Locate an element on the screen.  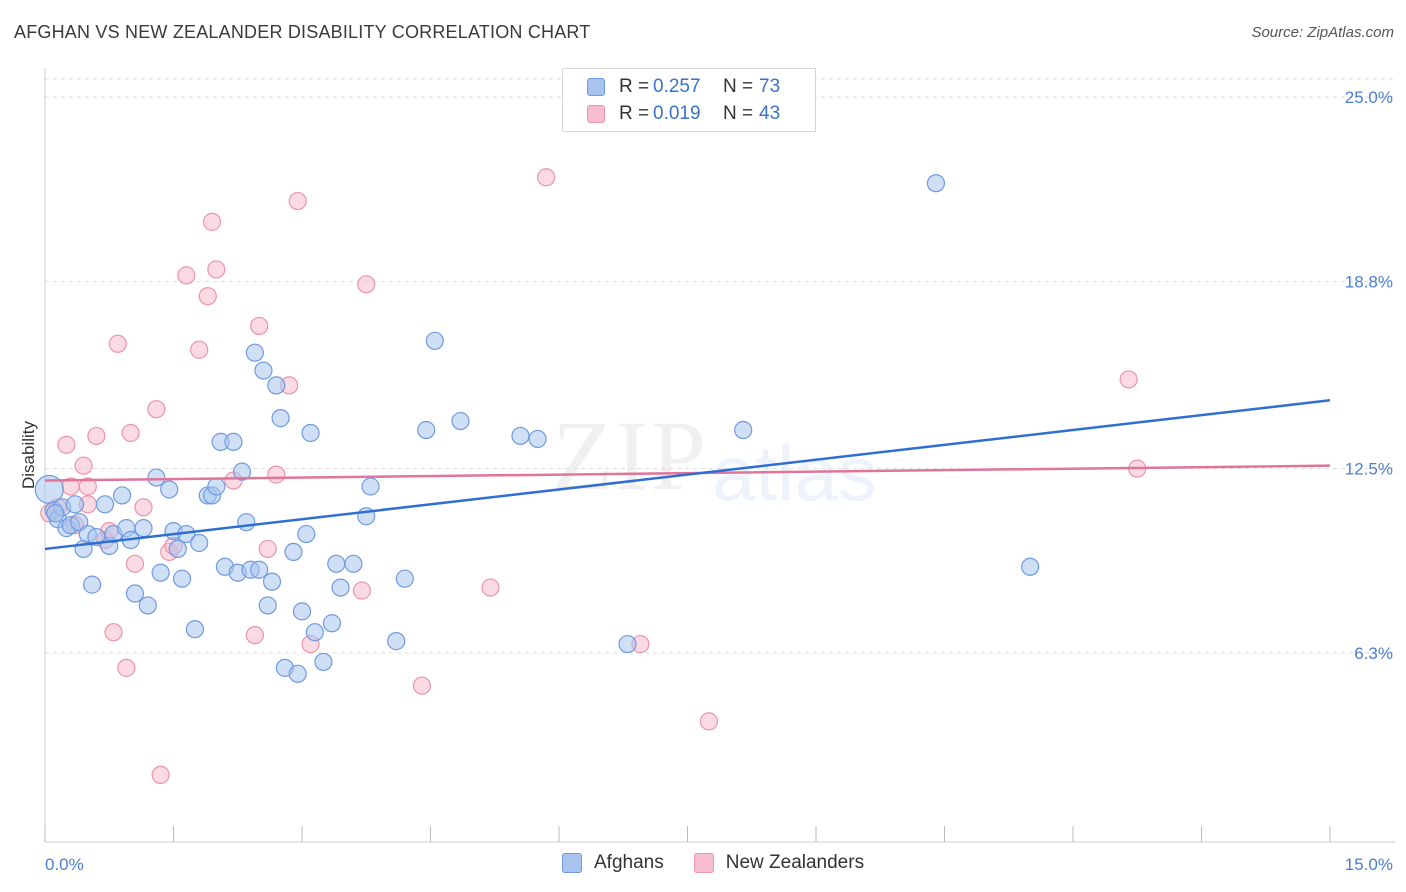
r-value: 0.257 is located at coordinates (677, 86).